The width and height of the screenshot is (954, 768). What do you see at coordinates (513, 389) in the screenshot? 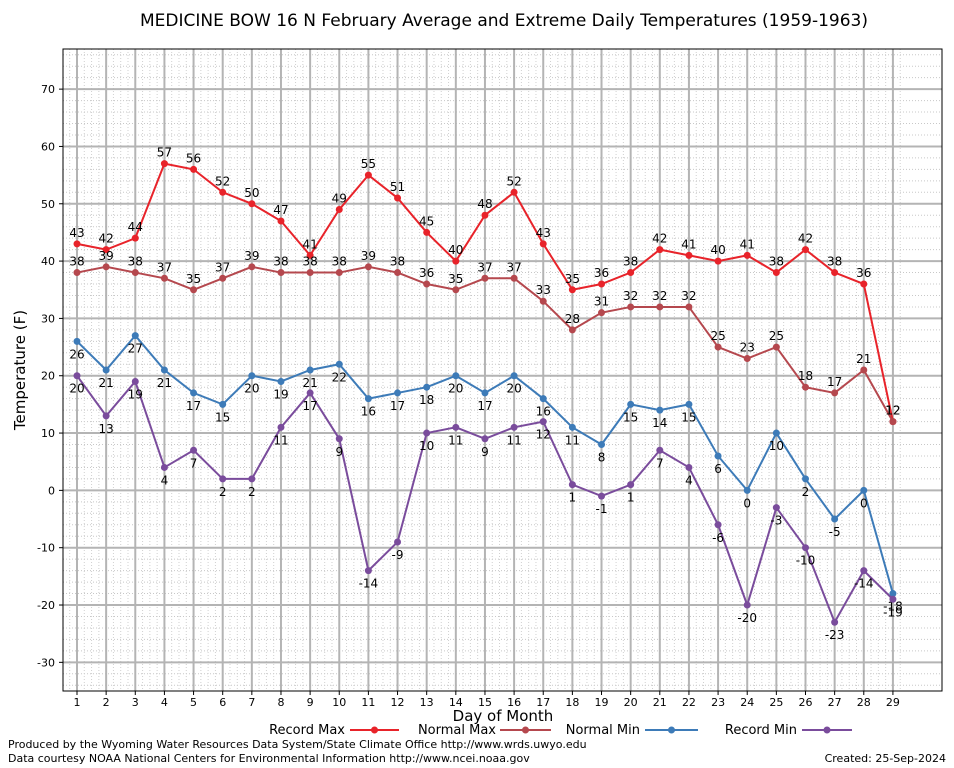
I see `data-label: 20` at bounding box center [513, 389].